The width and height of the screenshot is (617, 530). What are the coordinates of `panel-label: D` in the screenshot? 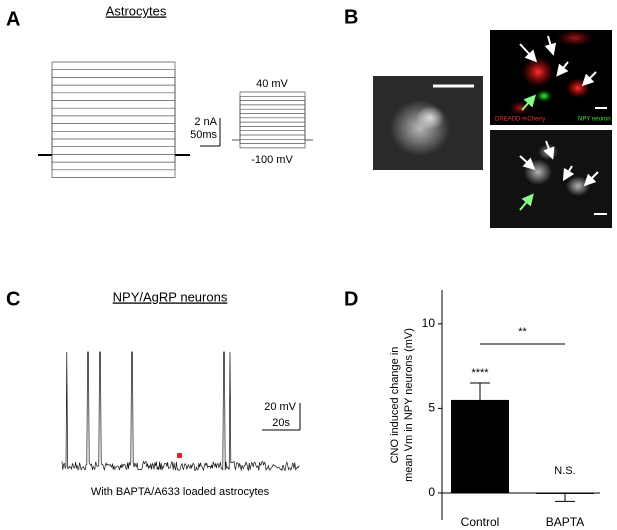 It's located at (351, 299).